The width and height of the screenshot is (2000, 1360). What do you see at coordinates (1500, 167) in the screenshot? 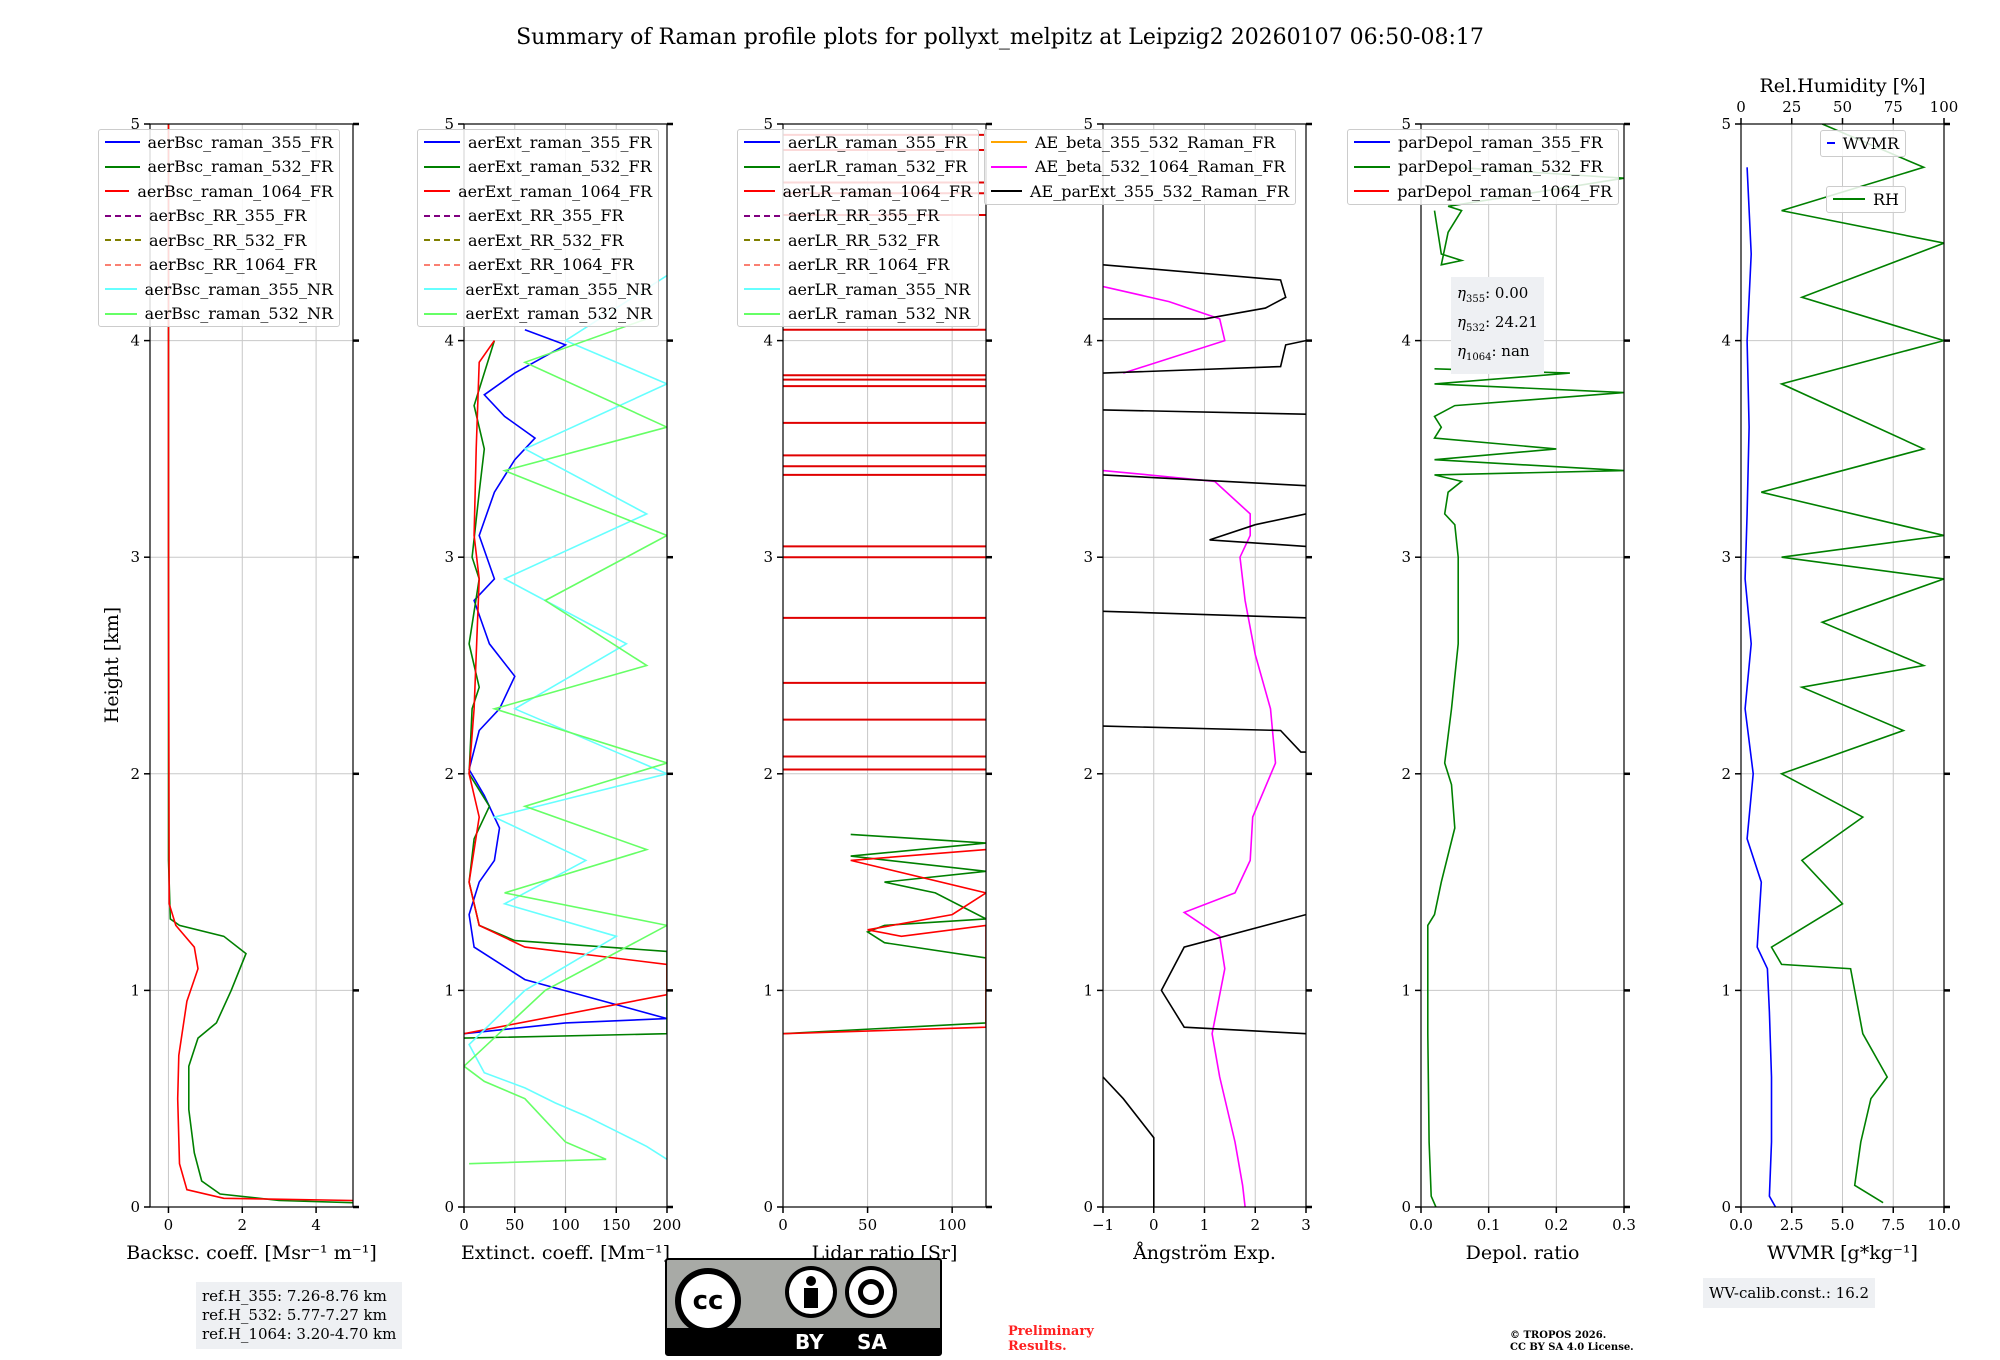
I see `legend-label: parDepol_raman_532_FR` at bounding box center [1500, 167].